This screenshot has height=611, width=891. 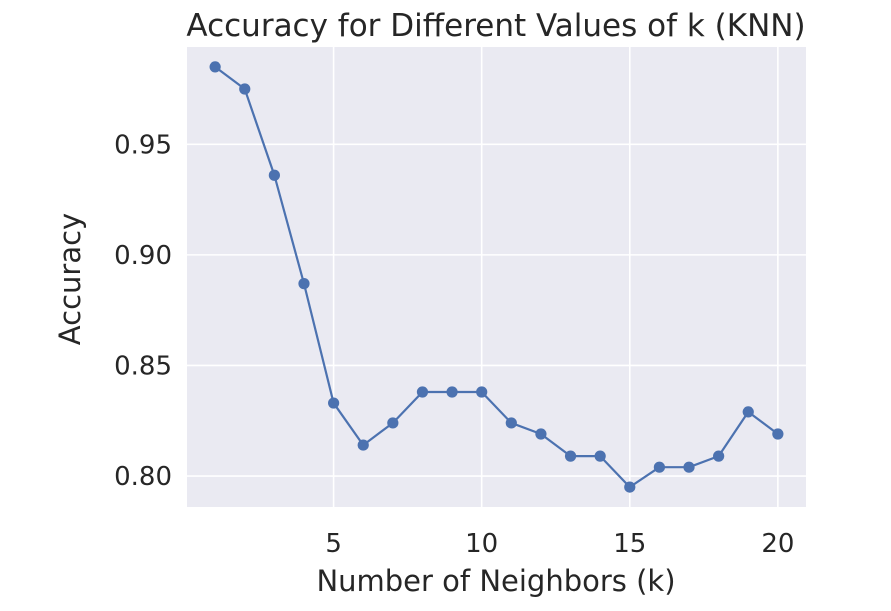 What do you see at coordinates (143, 311) in the screenshot?
I see `y-tick-labels: 0.80 0.85 0.90 0.95` at bounding box center [143, 311].